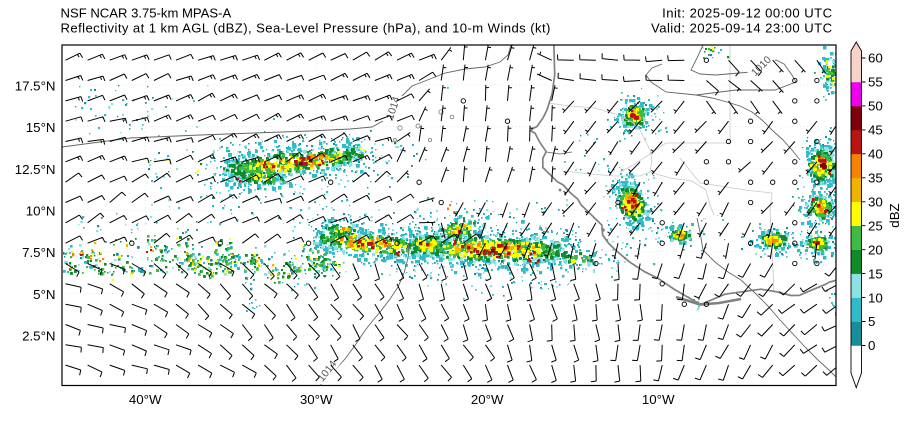 This screenshot has width=913, height=421. Describe the element at coordinates (38, 335) in the screenshot. I see `svg-text: 2.5°N` at that location.